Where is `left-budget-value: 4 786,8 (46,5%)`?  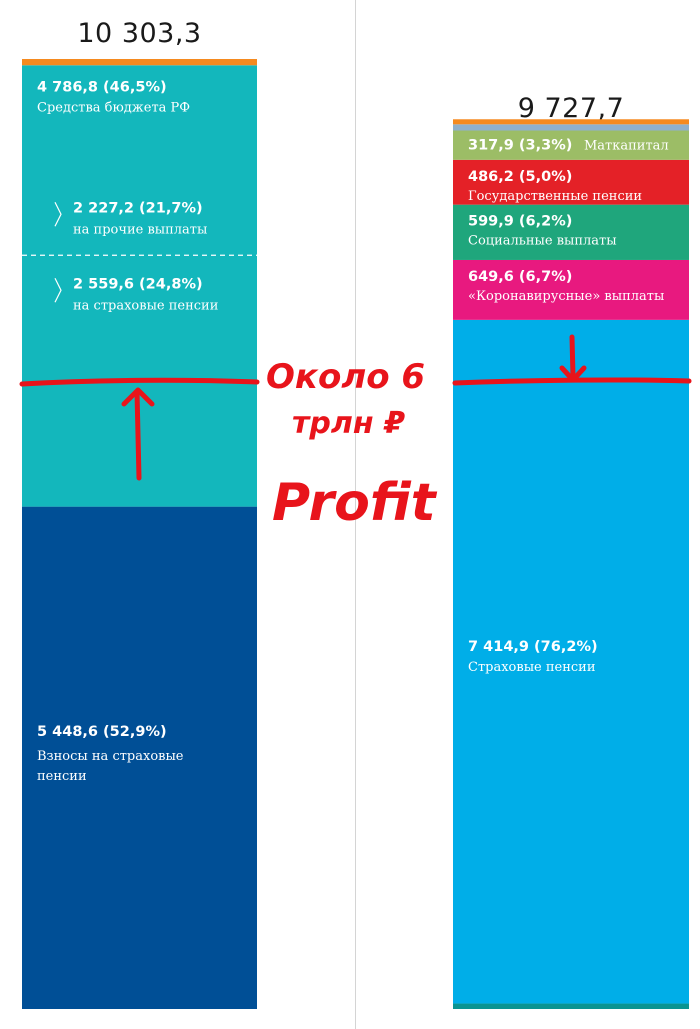 left-budget-value: 4 786,8 (46,5%) is located at coordinates (102, 87).